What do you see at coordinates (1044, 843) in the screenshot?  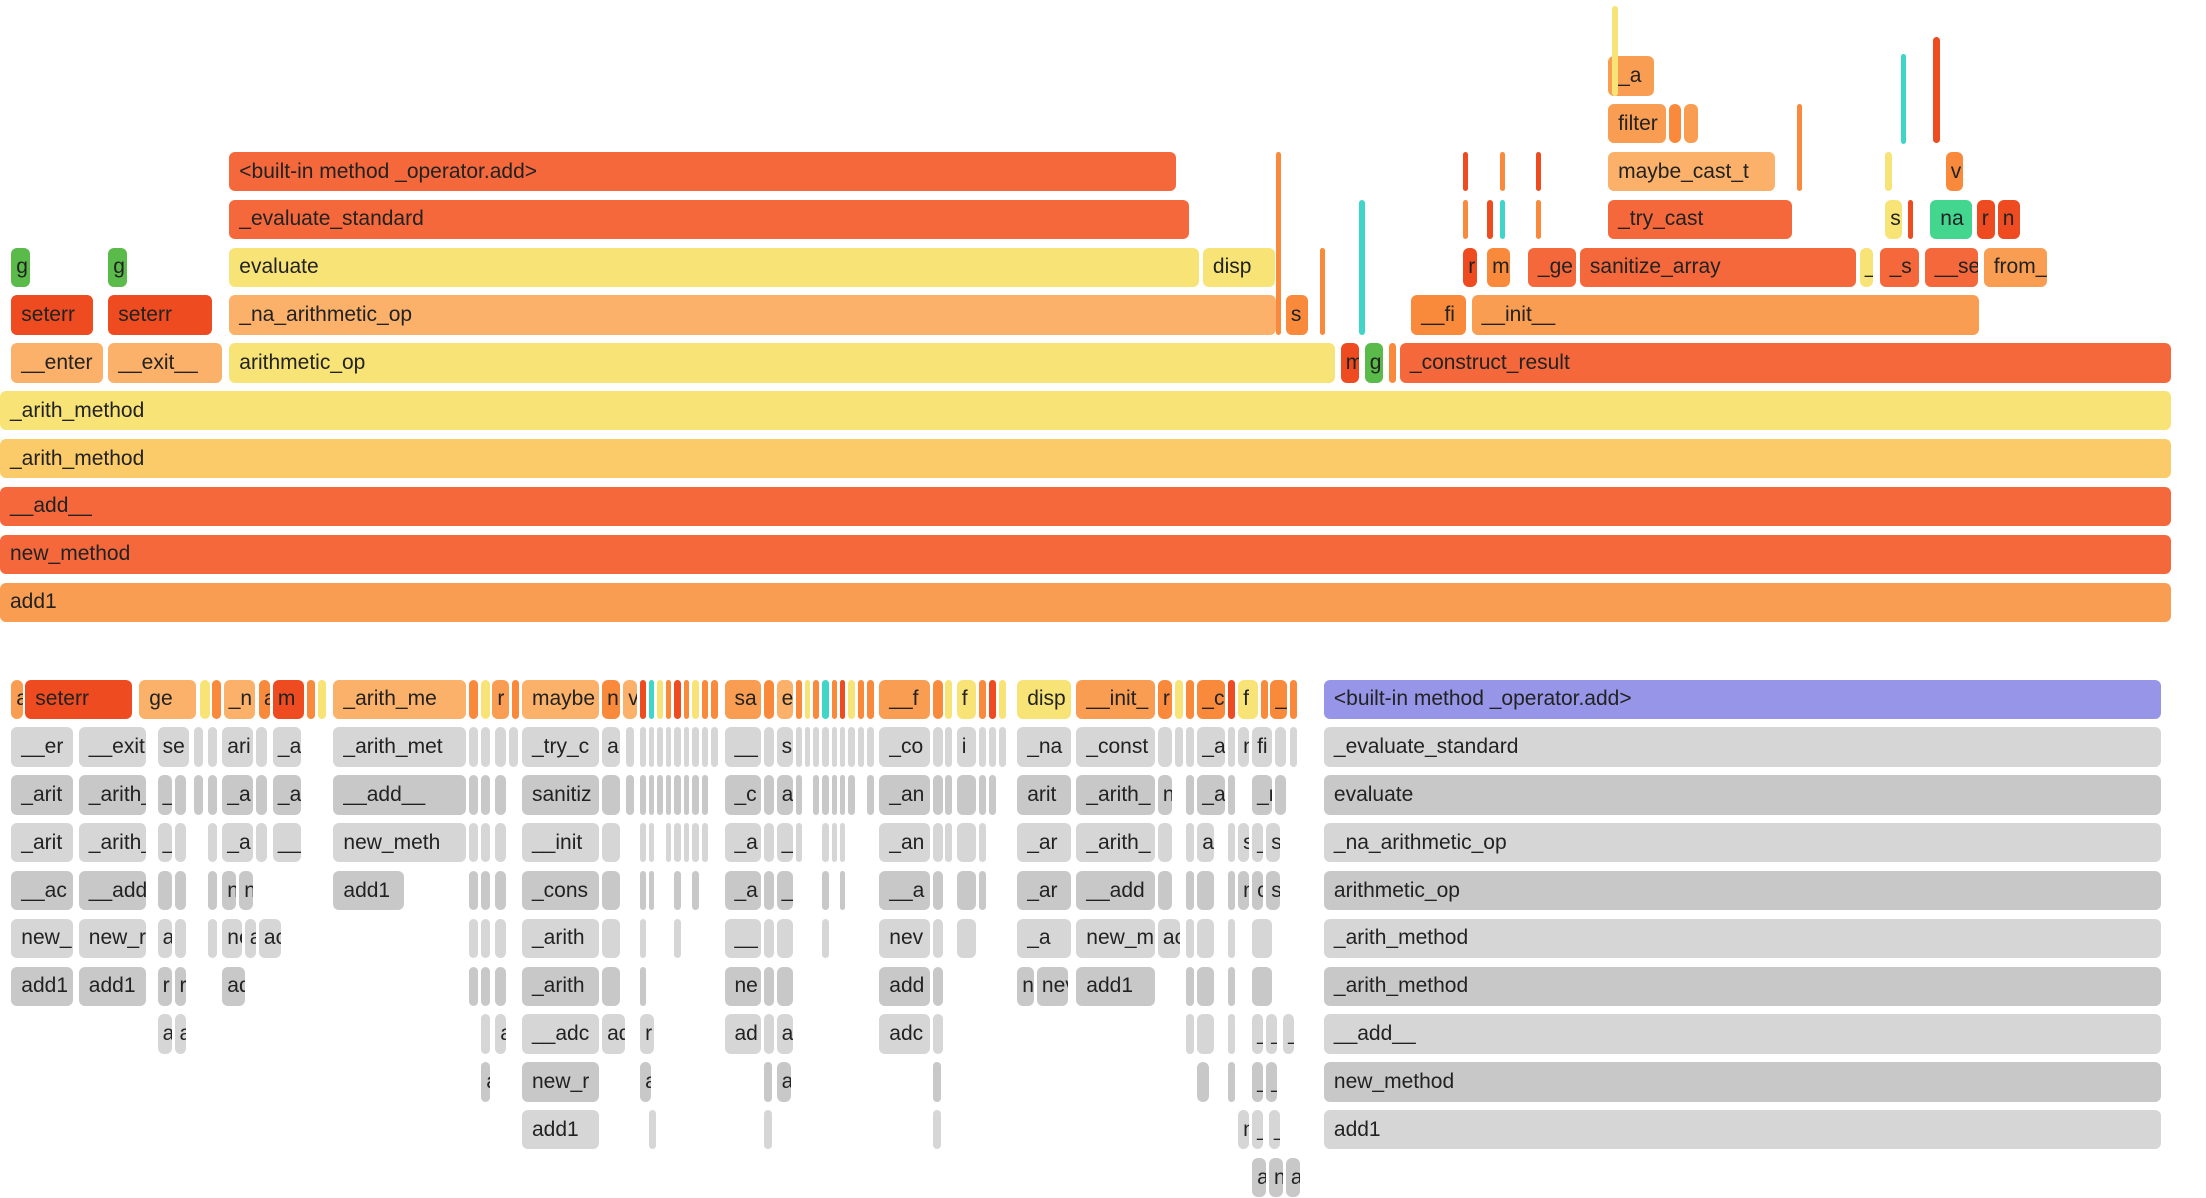 I see `frame: _ar` at bounding box center [1044, 843].